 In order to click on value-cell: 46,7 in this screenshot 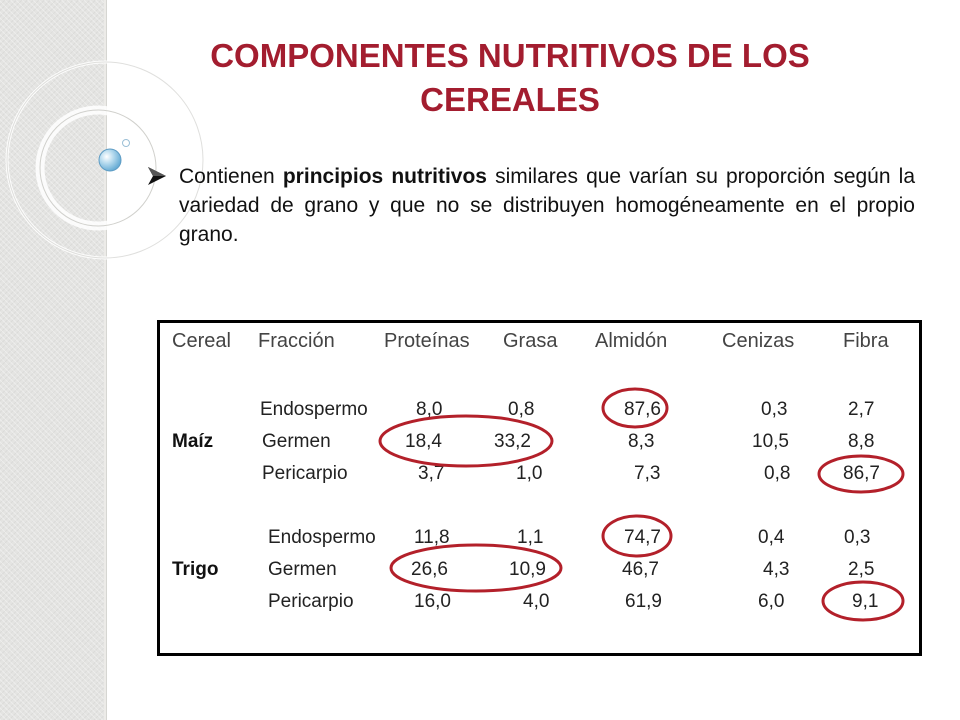, I will do `click(640, 569)`.